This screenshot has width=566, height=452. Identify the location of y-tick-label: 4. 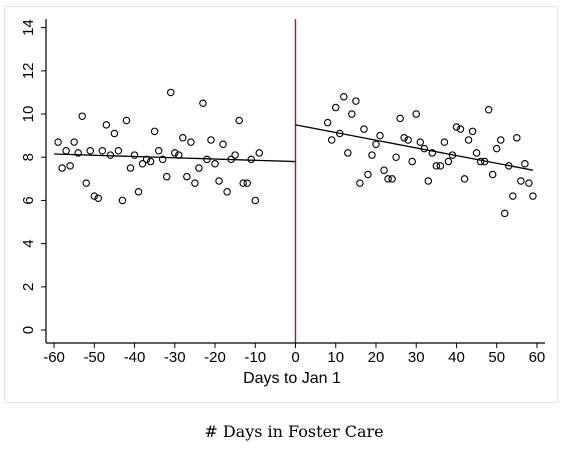
(28, 243).